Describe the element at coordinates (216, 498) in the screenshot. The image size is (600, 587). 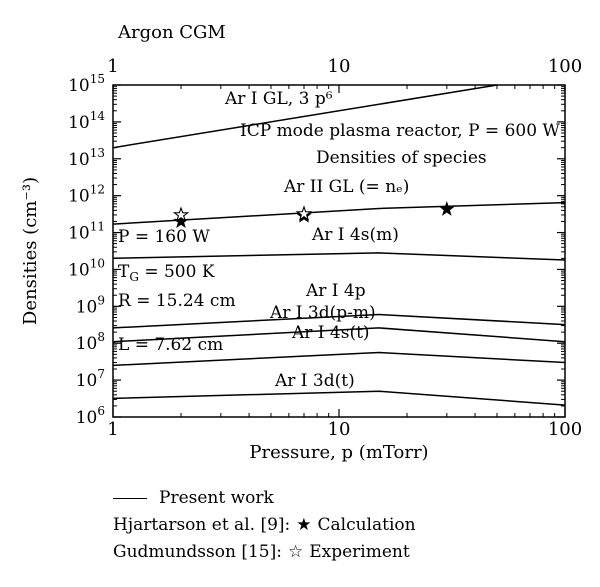
I see `legend-present-work-label: Present work` at that location.